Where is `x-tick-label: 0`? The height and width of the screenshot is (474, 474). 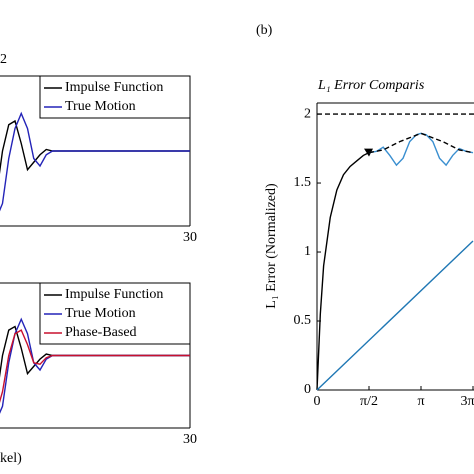
x-tick-label: 0 is located at coordinates (317, 401).